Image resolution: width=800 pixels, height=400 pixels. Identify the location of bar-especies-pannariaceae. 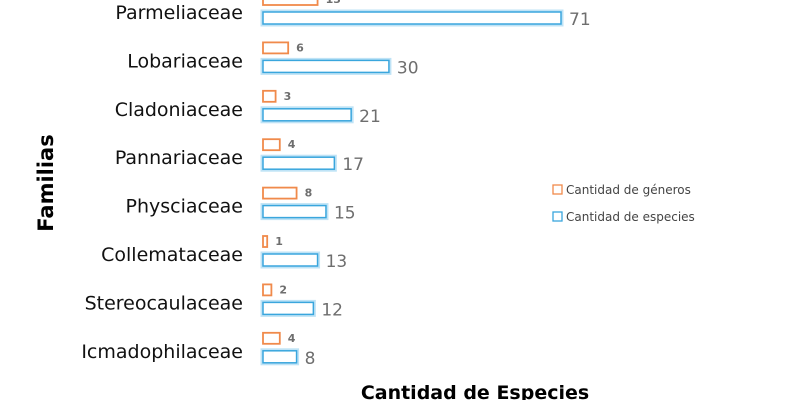
(299, 163).